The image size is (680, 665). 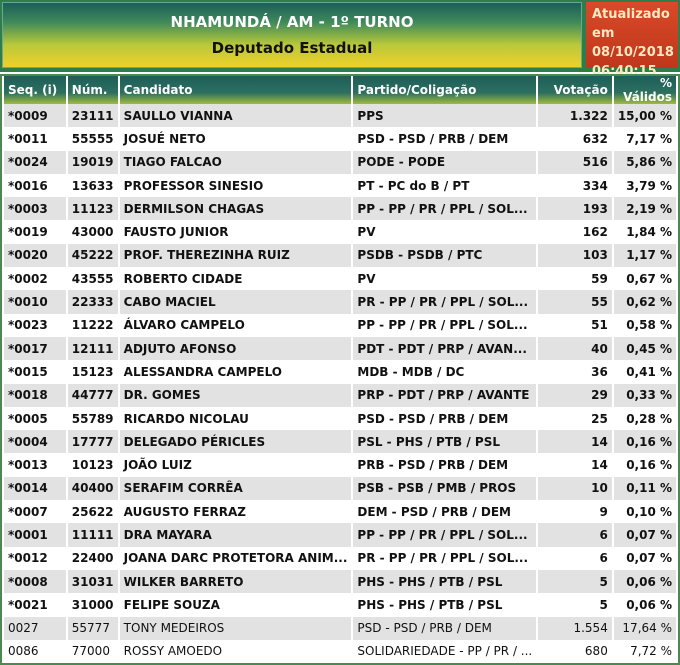 I want to click on cell-num: 43555, so click(x=92, y=279).